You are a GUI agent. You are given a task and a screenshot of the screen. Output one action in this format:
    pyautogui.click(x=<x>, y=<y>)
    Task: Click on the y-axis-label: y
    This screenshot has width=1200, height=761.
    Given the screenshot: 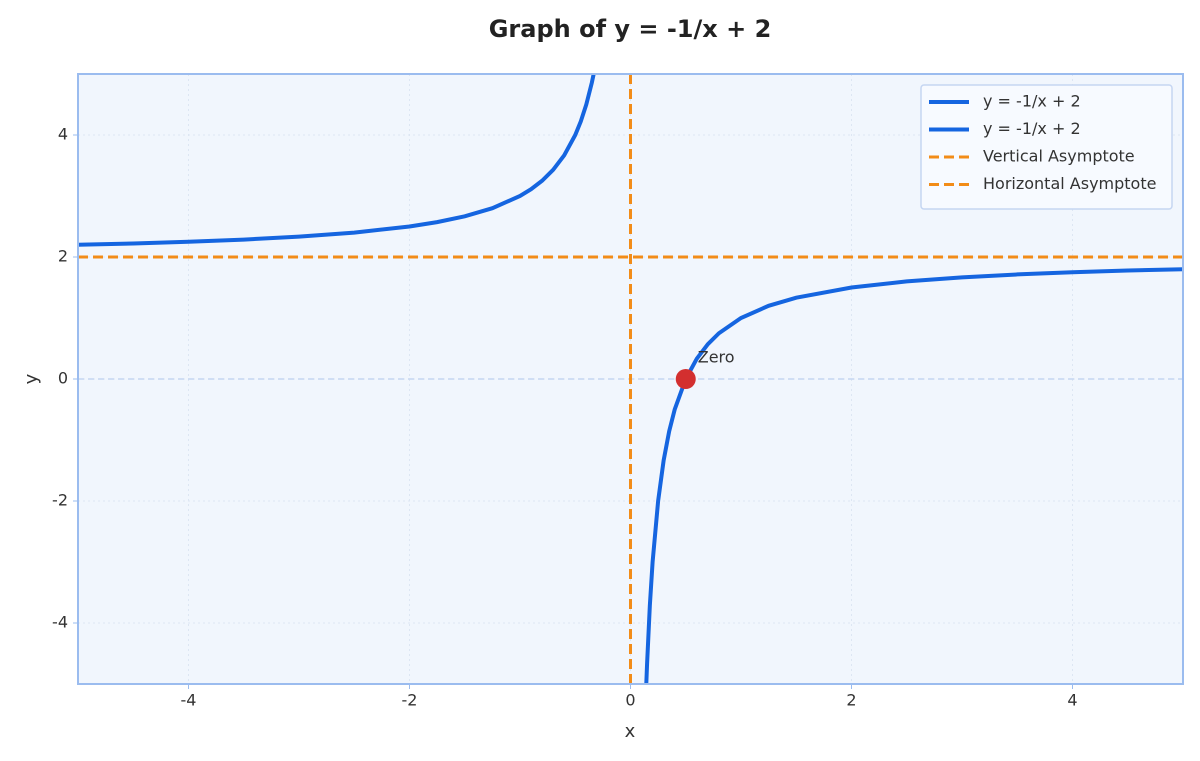 What is the action you would take?
    pyautogui.click(x=31, y=378)
    